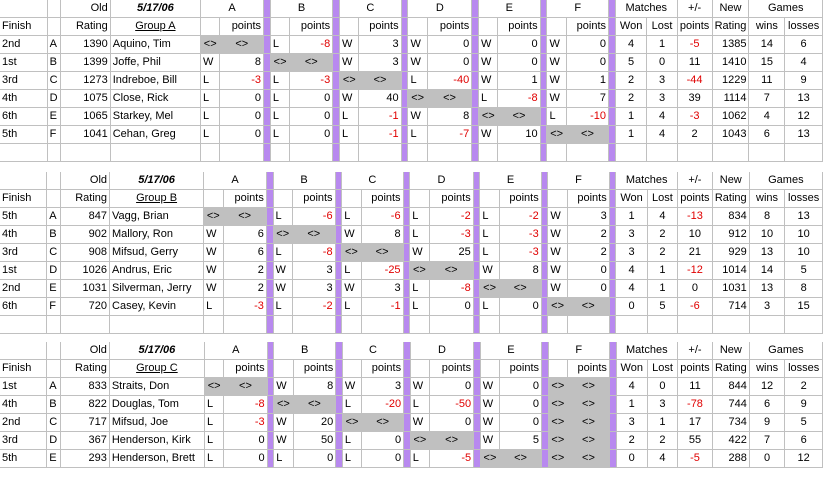  Describe the element at coordinates (695, 98) in the screenshot. I see `plusminus-cell: 39` at that location.